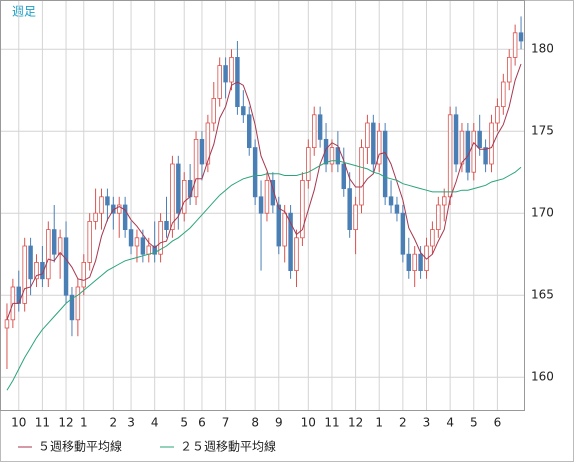 This screenshot has width=574, height=462. Describe the element at coordinates (542, 131) in the screenshot. I see `y-tick-label: 175` at that location.